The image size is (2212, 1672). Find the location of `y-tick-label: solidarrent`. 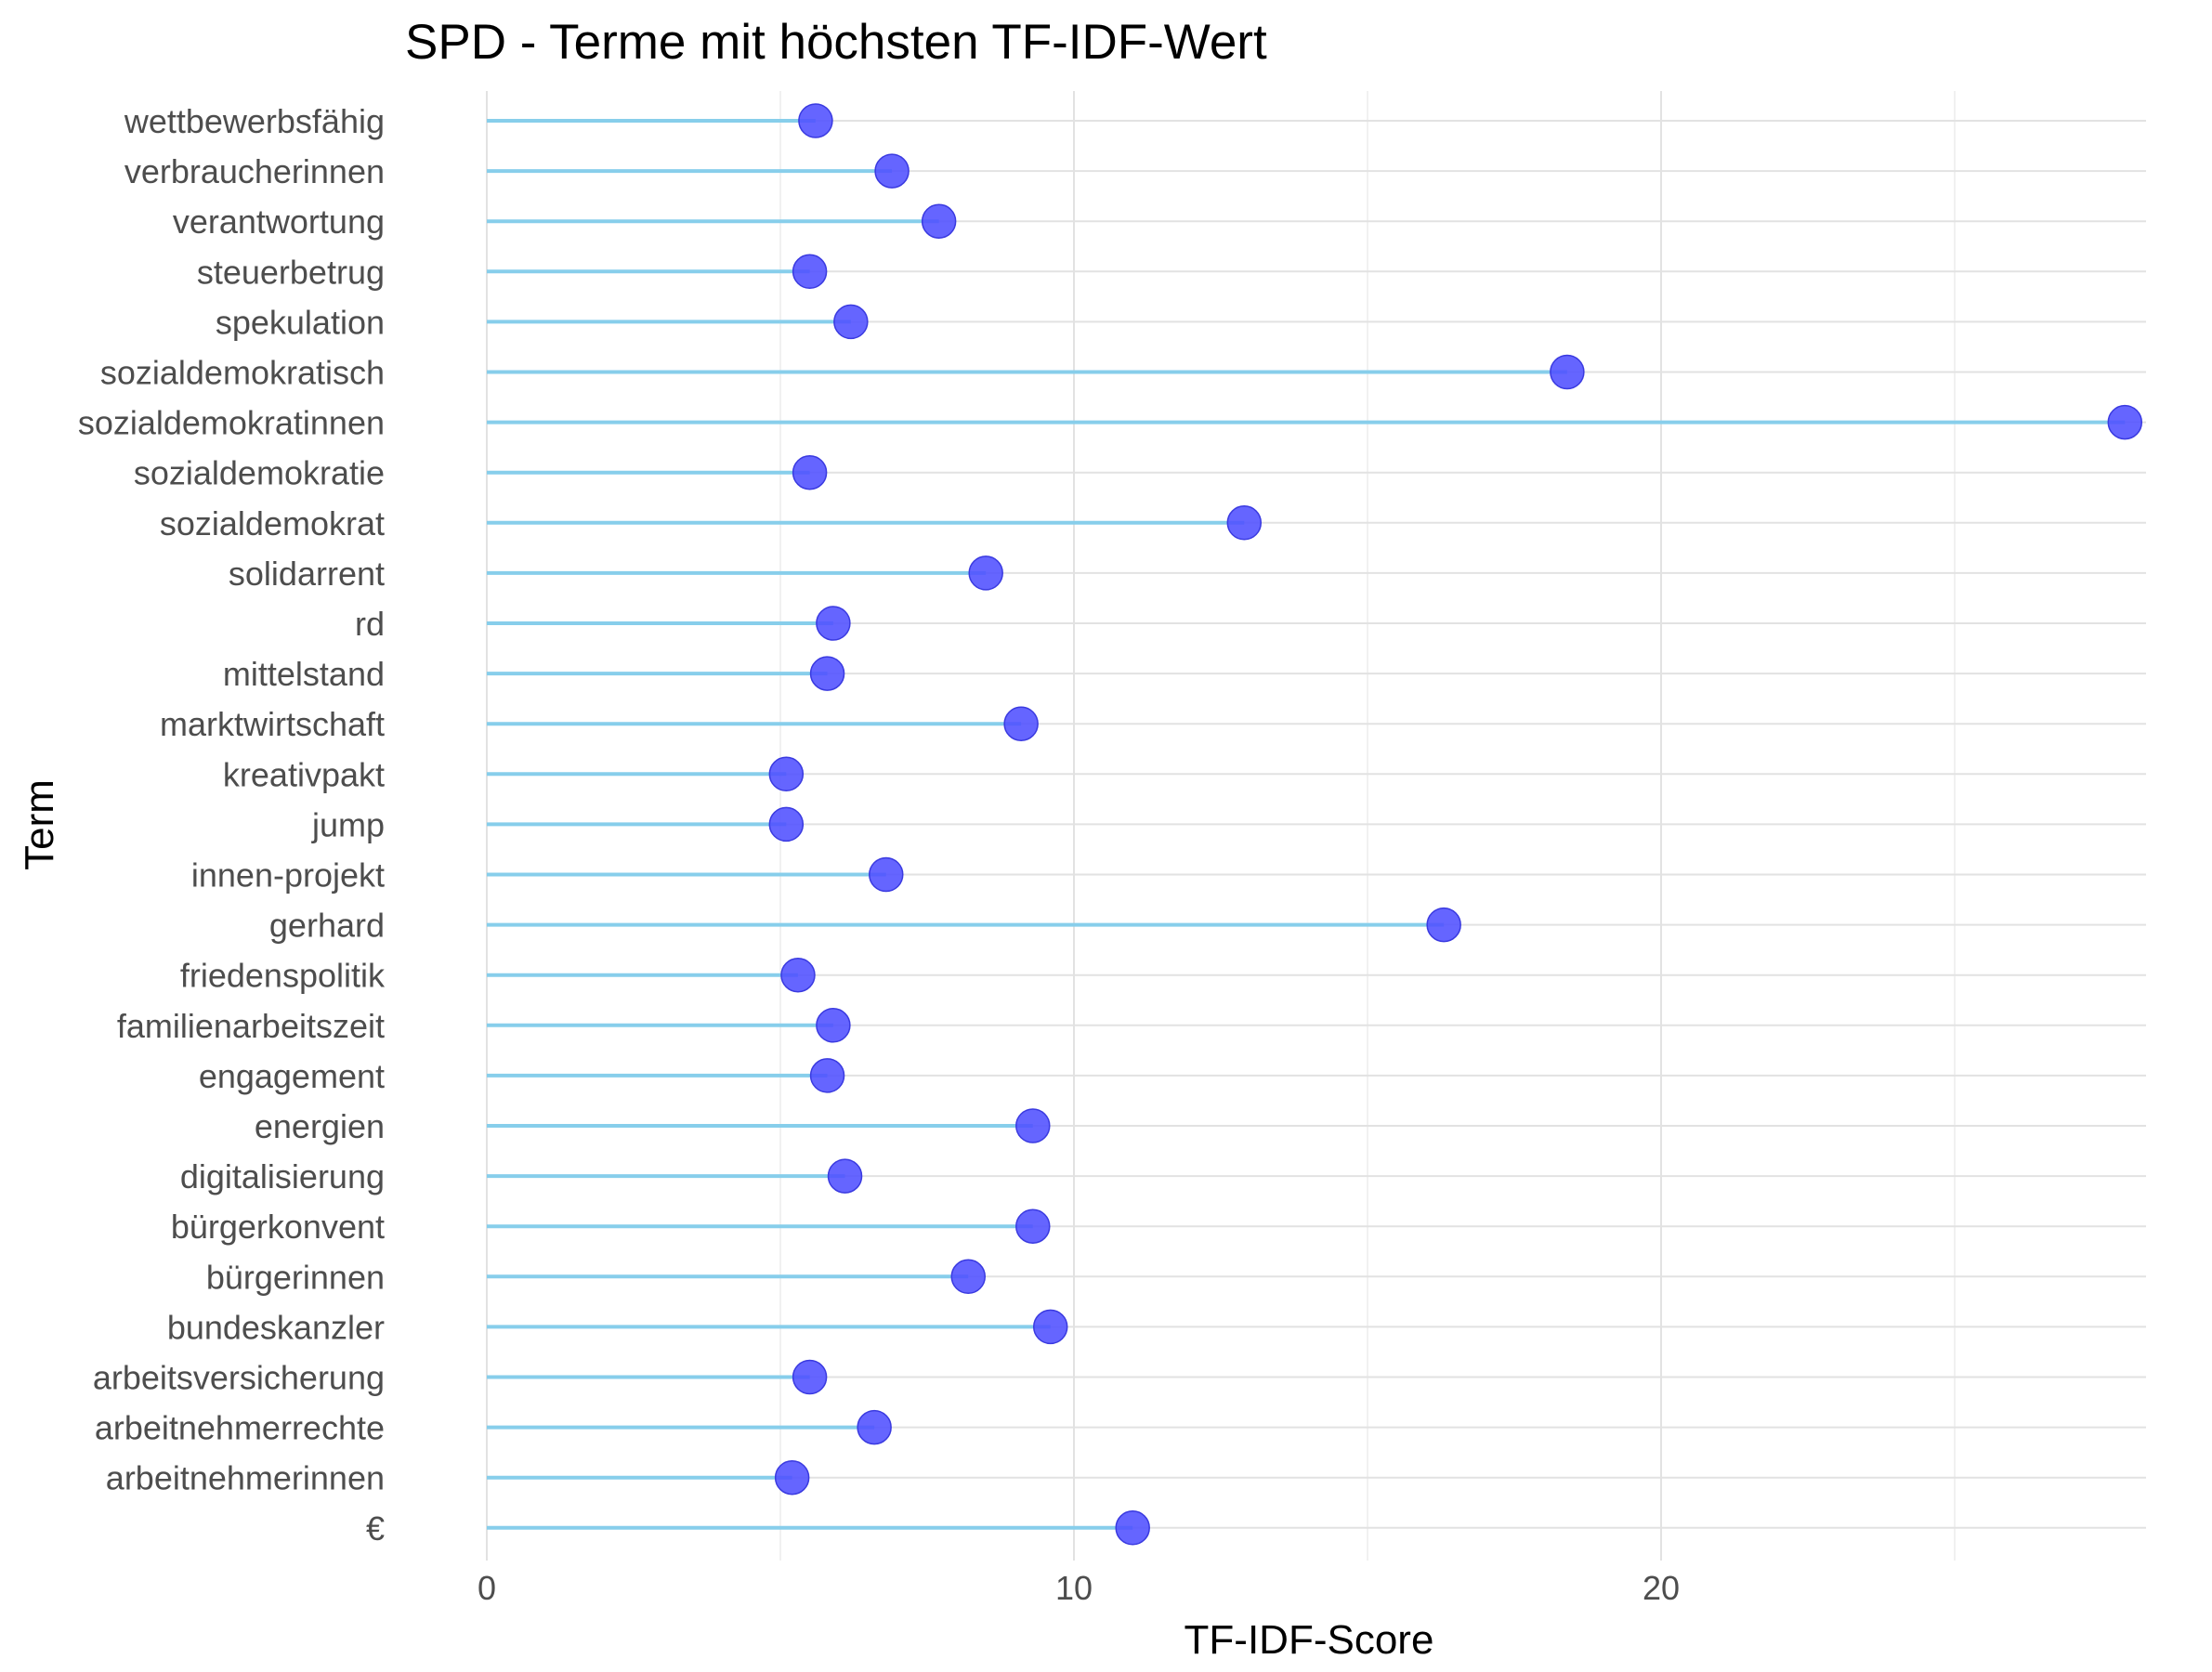

y-tick-label: solidarrent is located at coordinates (307, 574).